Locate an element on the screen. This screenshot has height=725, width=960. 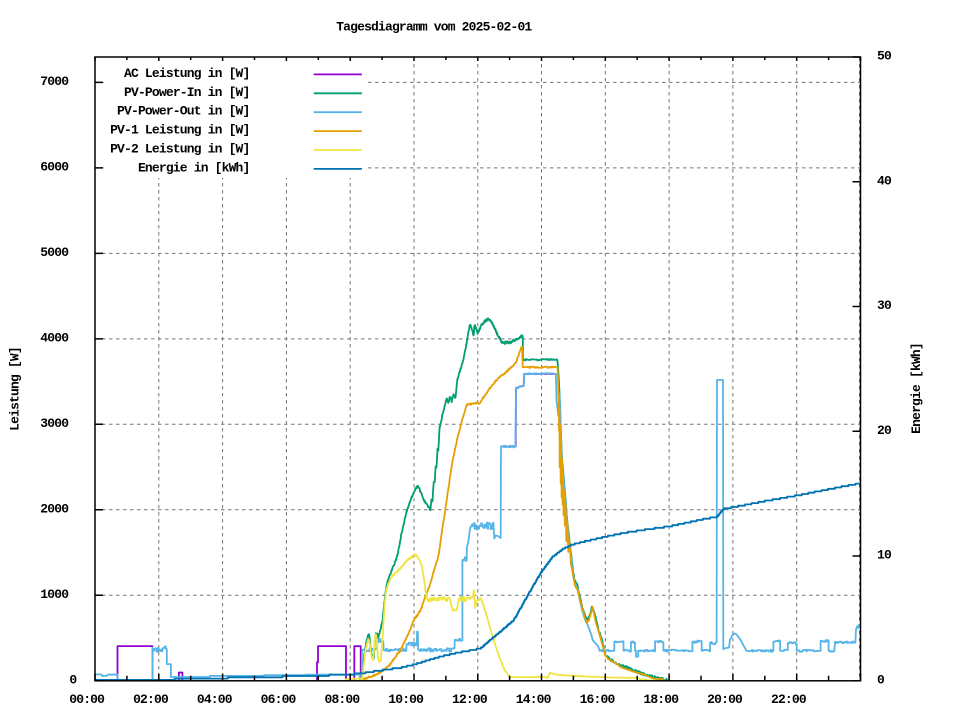
svg-text: 7000 is located at coordinates (54, 81).